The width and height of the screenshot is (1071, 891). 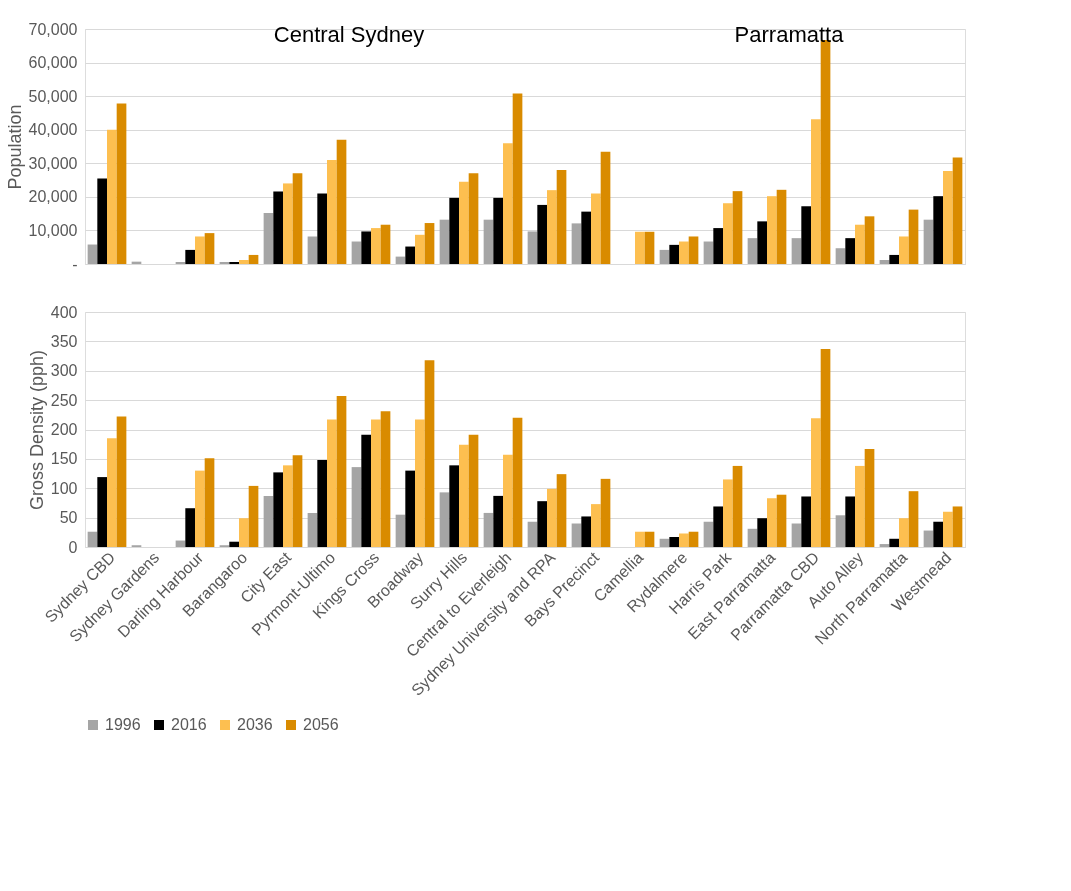 I want to click on y-tick-label: 30,000, so click(x=53, y=163).